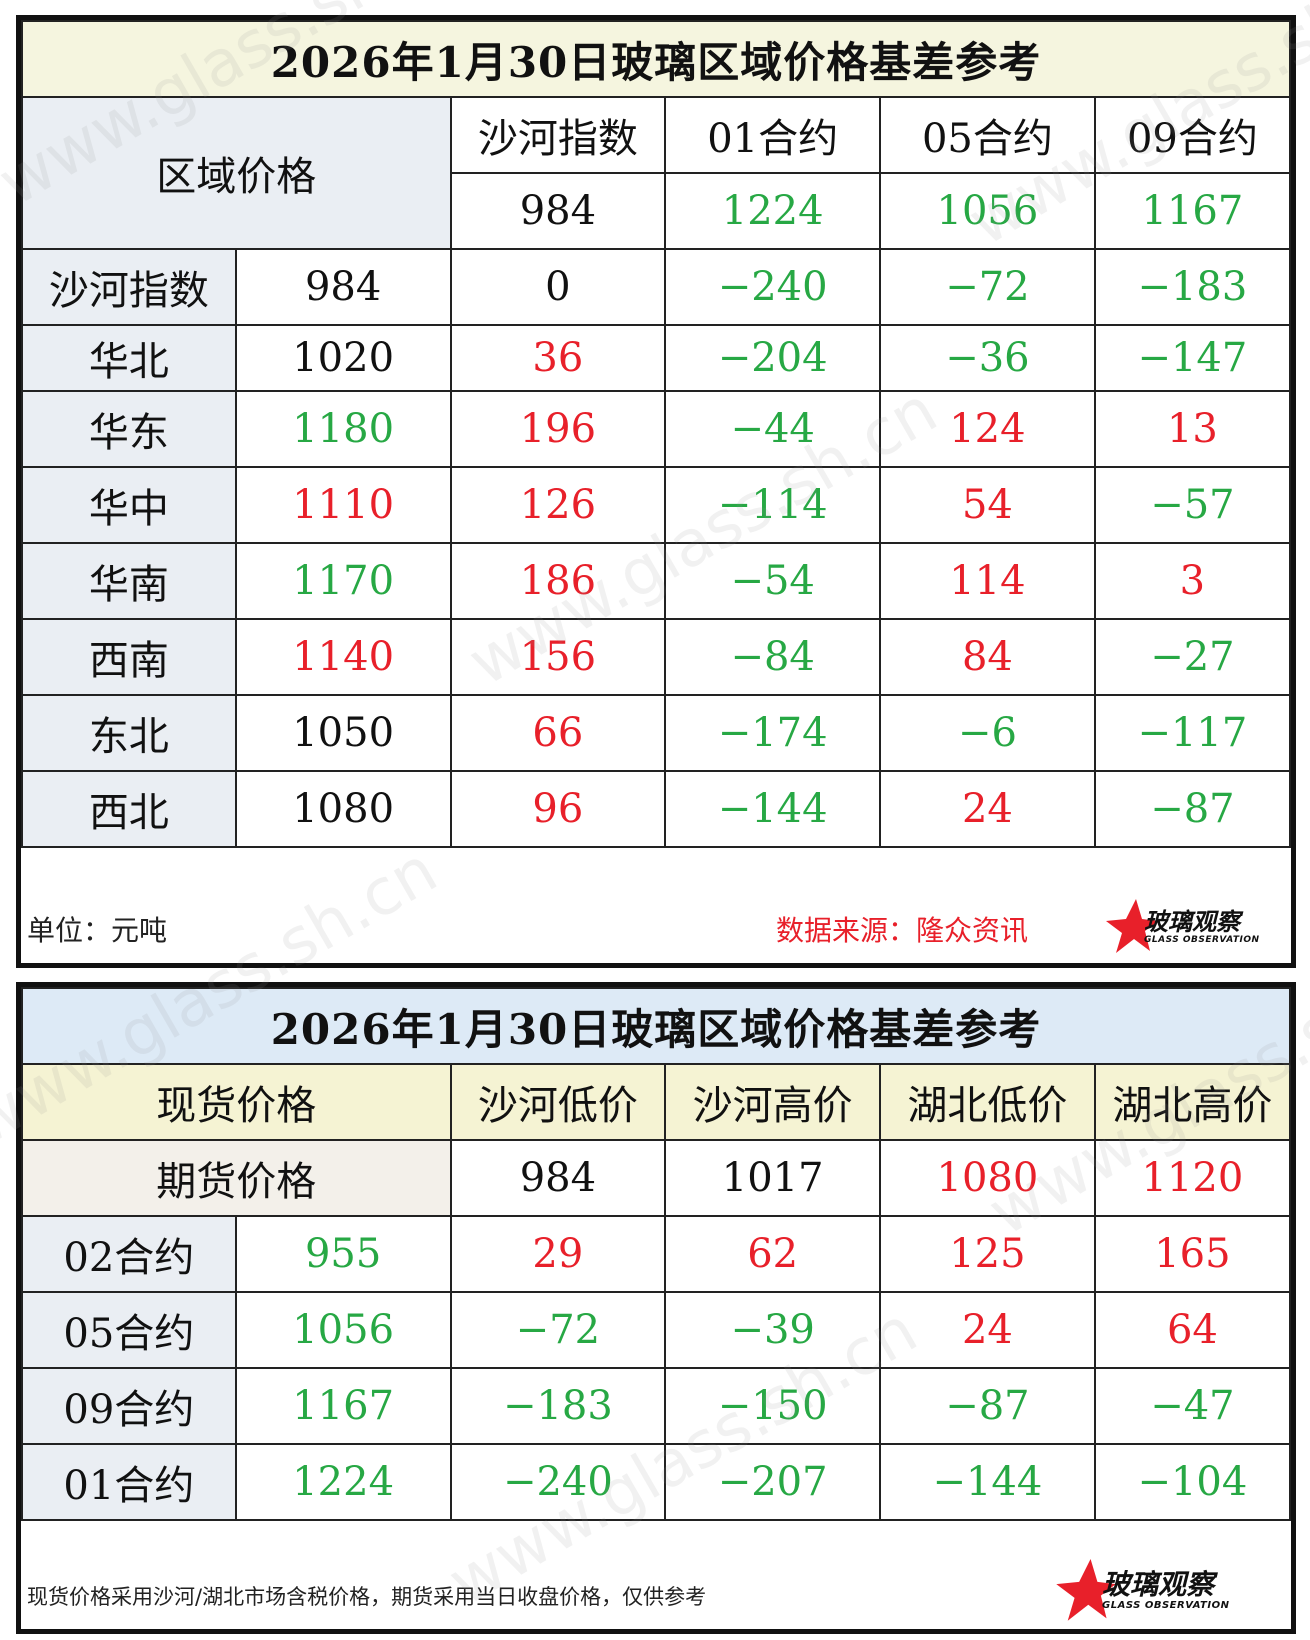 The width and height of the screenshot is (1310, 1640). What do you see at coordinates (902, 930) in the screenshot?
I see `source-note: 数据来源：隆众资讯` at bounding box center [902, 930].